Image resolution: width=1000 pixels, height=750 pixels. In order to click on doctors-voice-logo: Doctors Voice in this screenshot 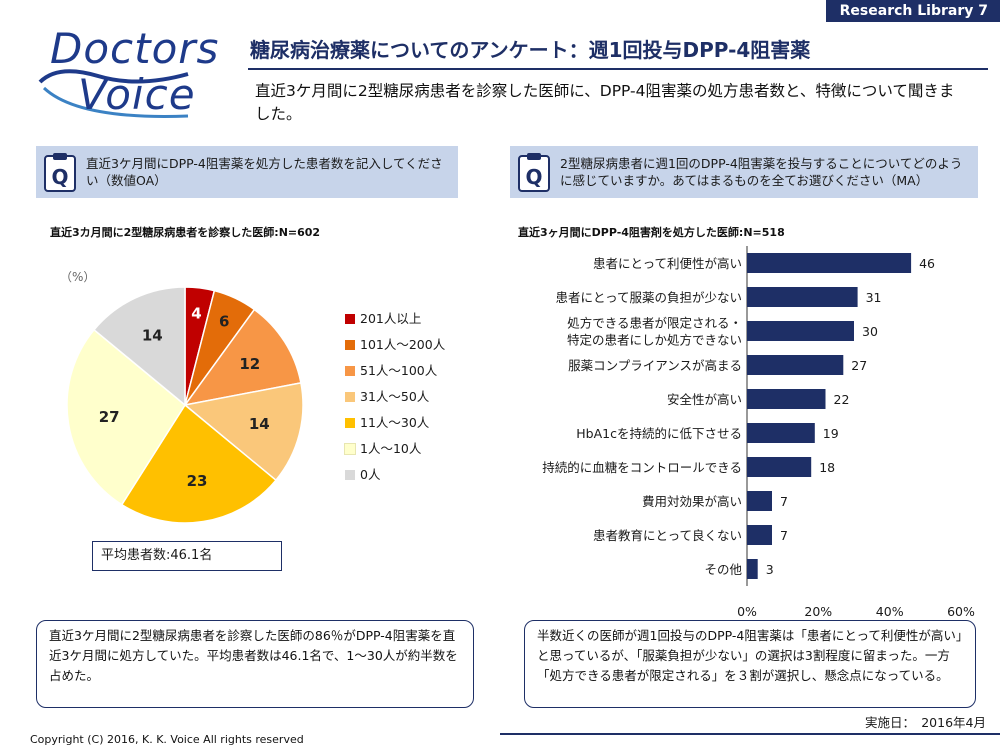, I will do `click(128, 76)`.